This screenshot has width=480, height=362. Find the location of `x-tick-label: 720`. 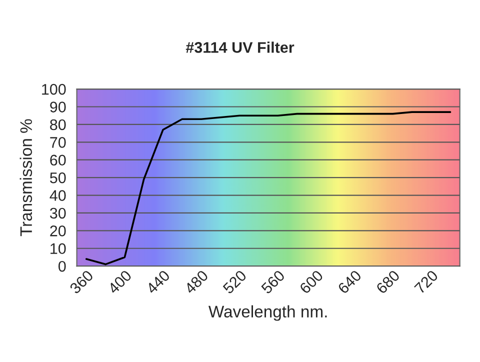

x-tick-label: 720 is located at coordinates (426, 282).